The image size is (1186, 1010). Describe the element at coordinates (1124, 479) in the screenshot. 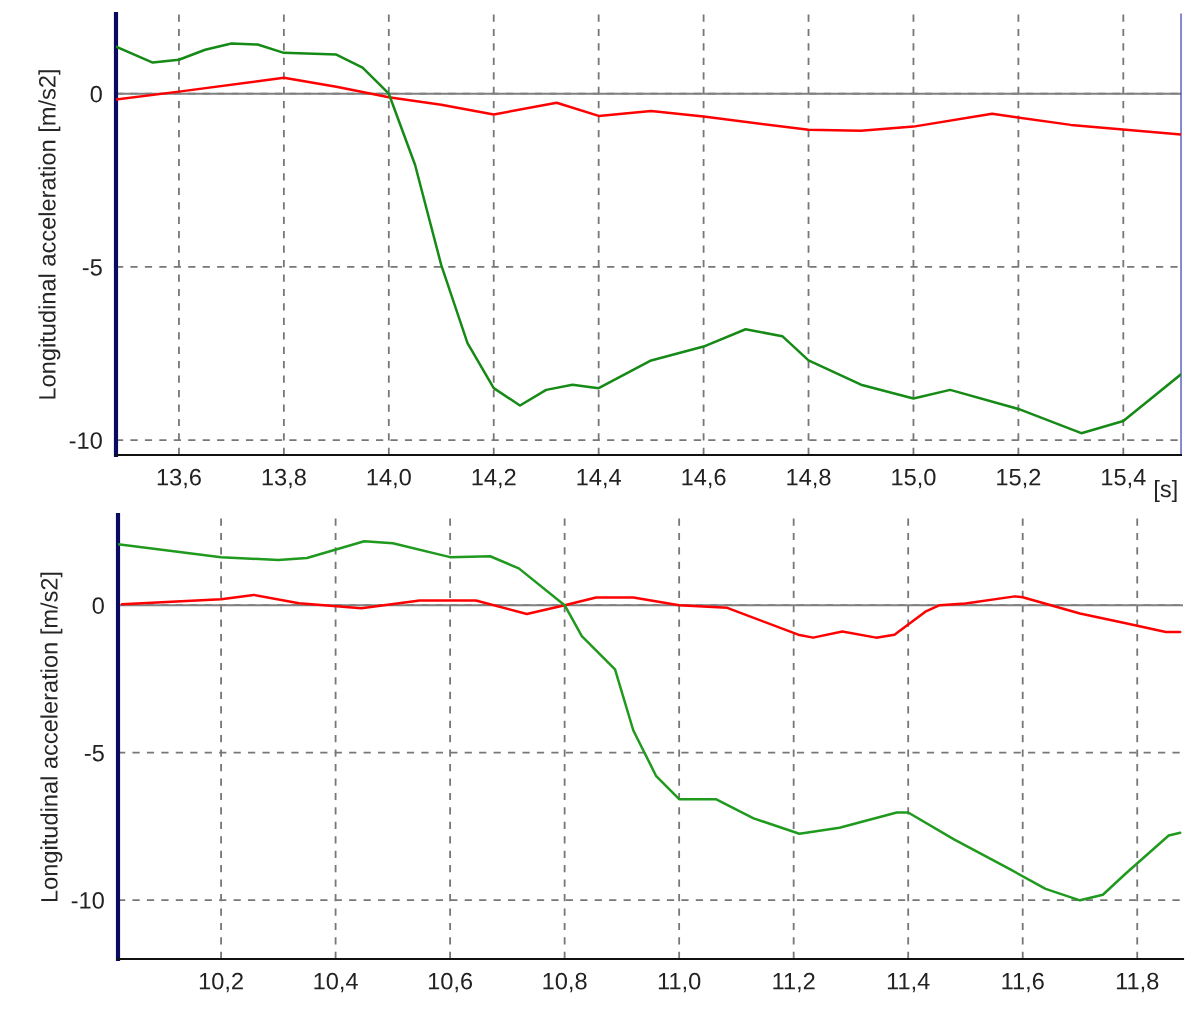

I see `x-tick-label: 15,4` at that location.